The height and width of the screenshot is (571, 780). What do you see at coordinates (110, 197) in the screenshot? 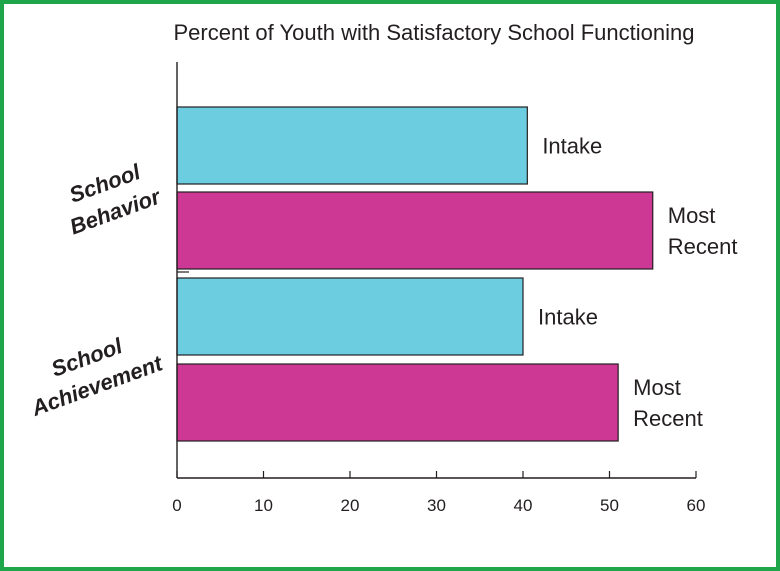
I see `group-label-0: SchoolBehavior` at bounding box center [110, 197].